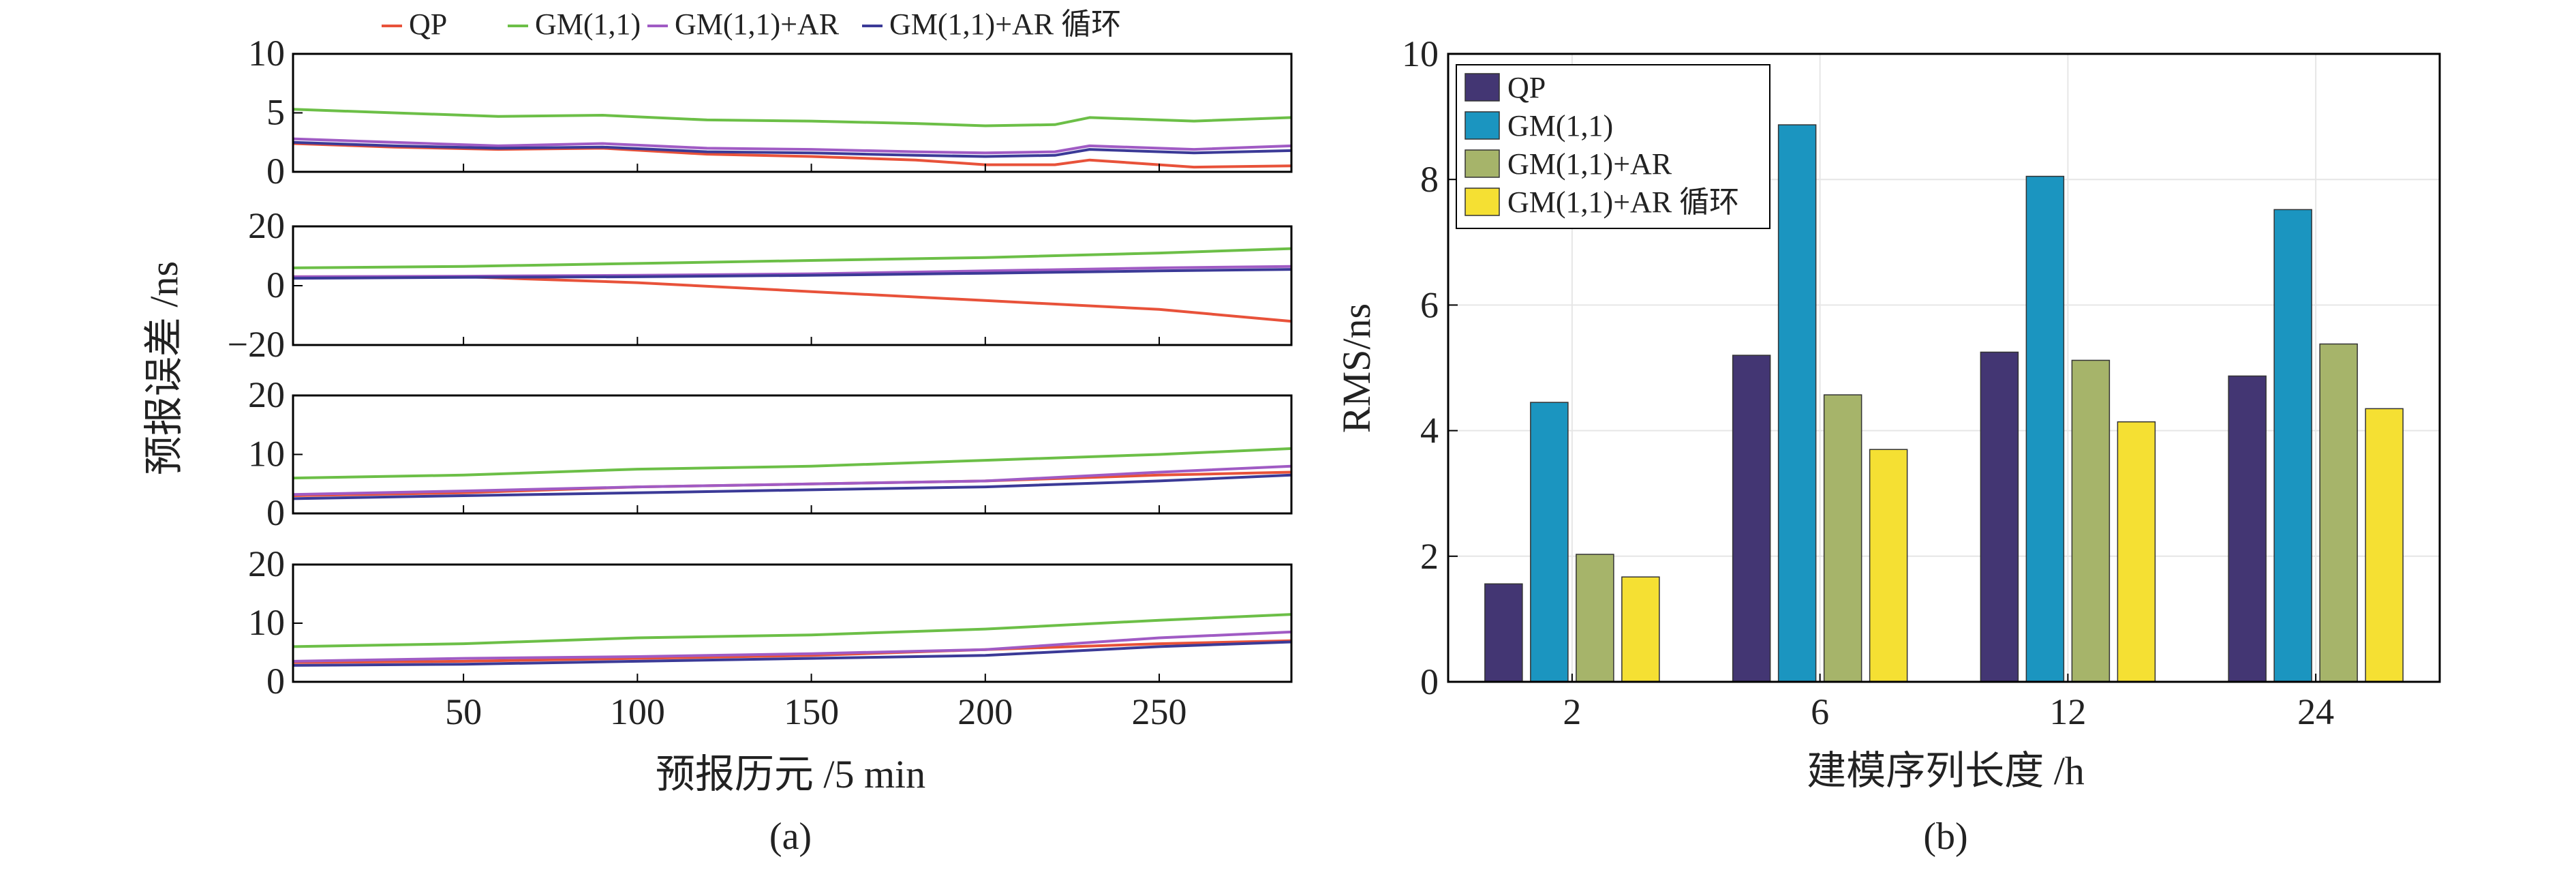  I want to click on x-tick-label: 150, so click(812, 711).